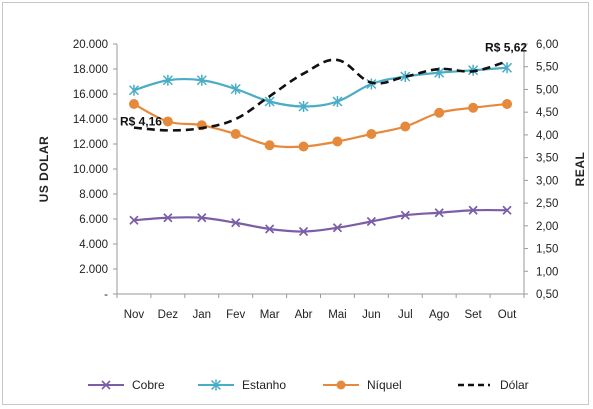 The image size is (593, 409). What do you see at coordinates (547, 45) in the screenshot?
I see `right-tick-label: 6,00` at bounding box center [547, 45].